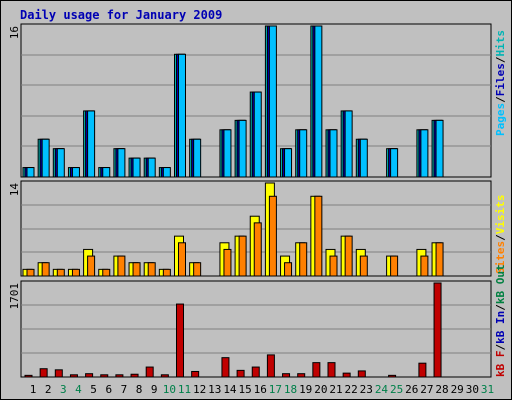  What do you see at coordinates (121, 15) in the screenshot?
I see `chart-title: Daily usage for January 2009` at bounding box center [121, 15].